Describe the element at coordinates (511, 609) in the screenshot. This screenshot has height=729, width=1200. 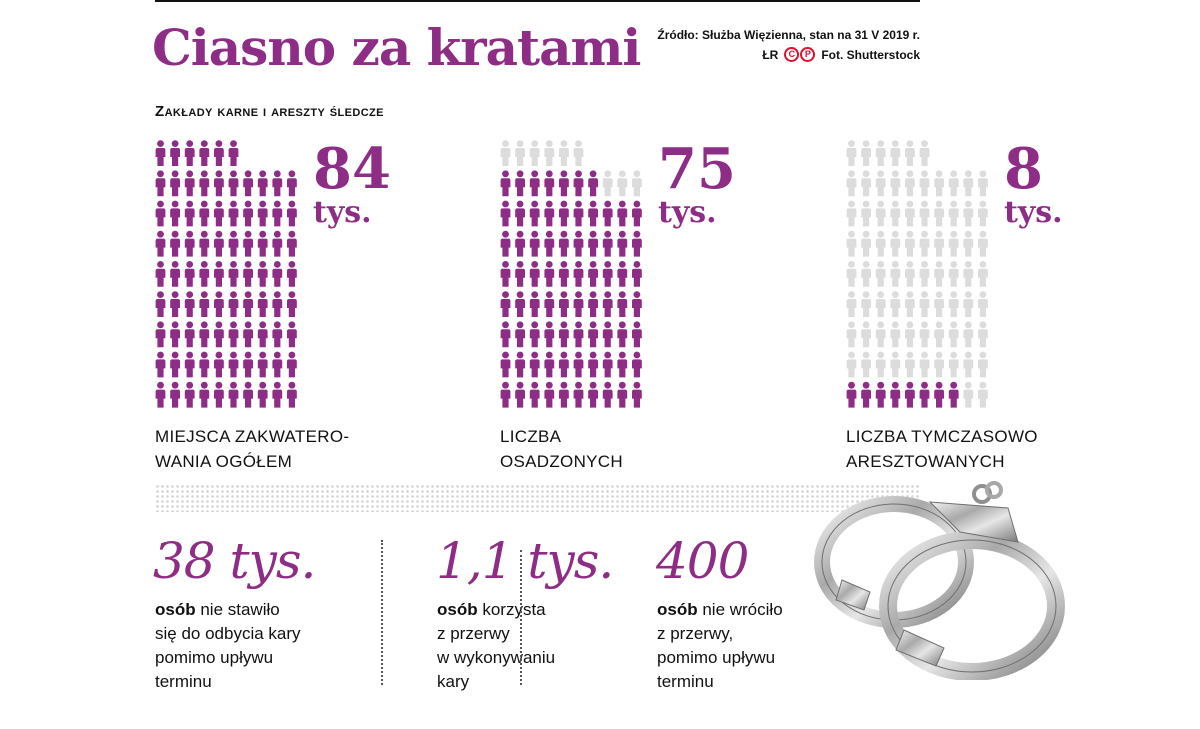
I see `stat-line-on-leave-1: korzysta` at that location.